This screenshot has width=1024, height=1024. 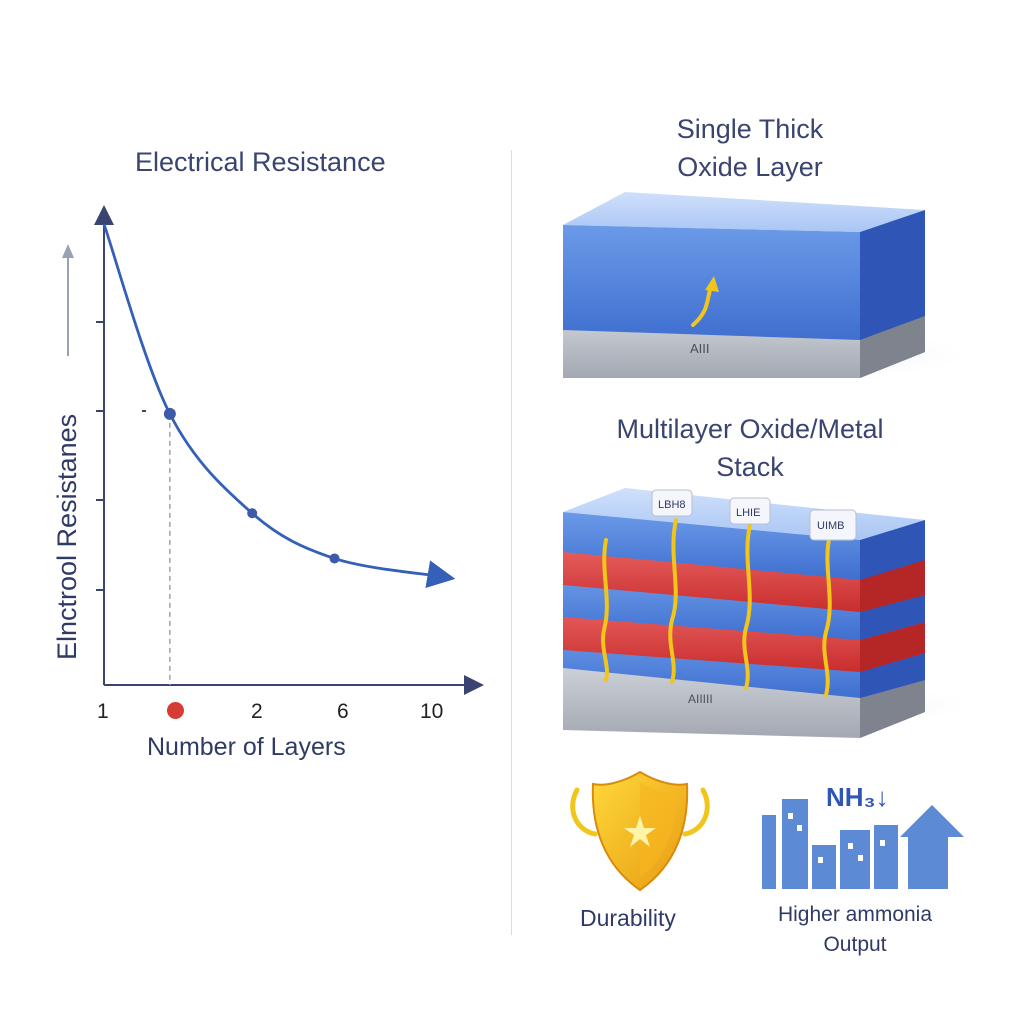 I want to click on resistance-curve, so click(x=279, y=406).